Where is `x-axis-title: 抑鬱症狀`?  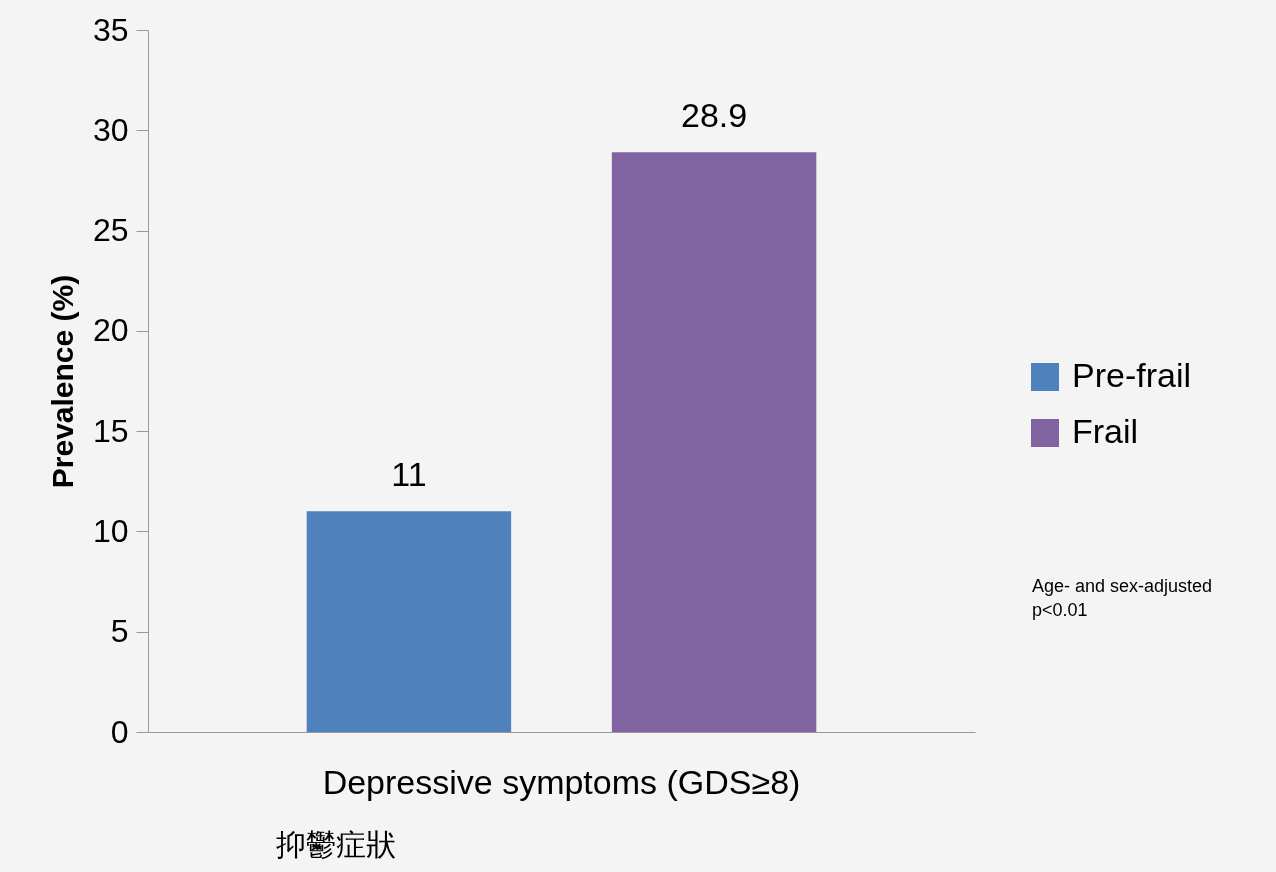 x-axis-title: 抑鬱症狀 is located at coordinates (335, 844).